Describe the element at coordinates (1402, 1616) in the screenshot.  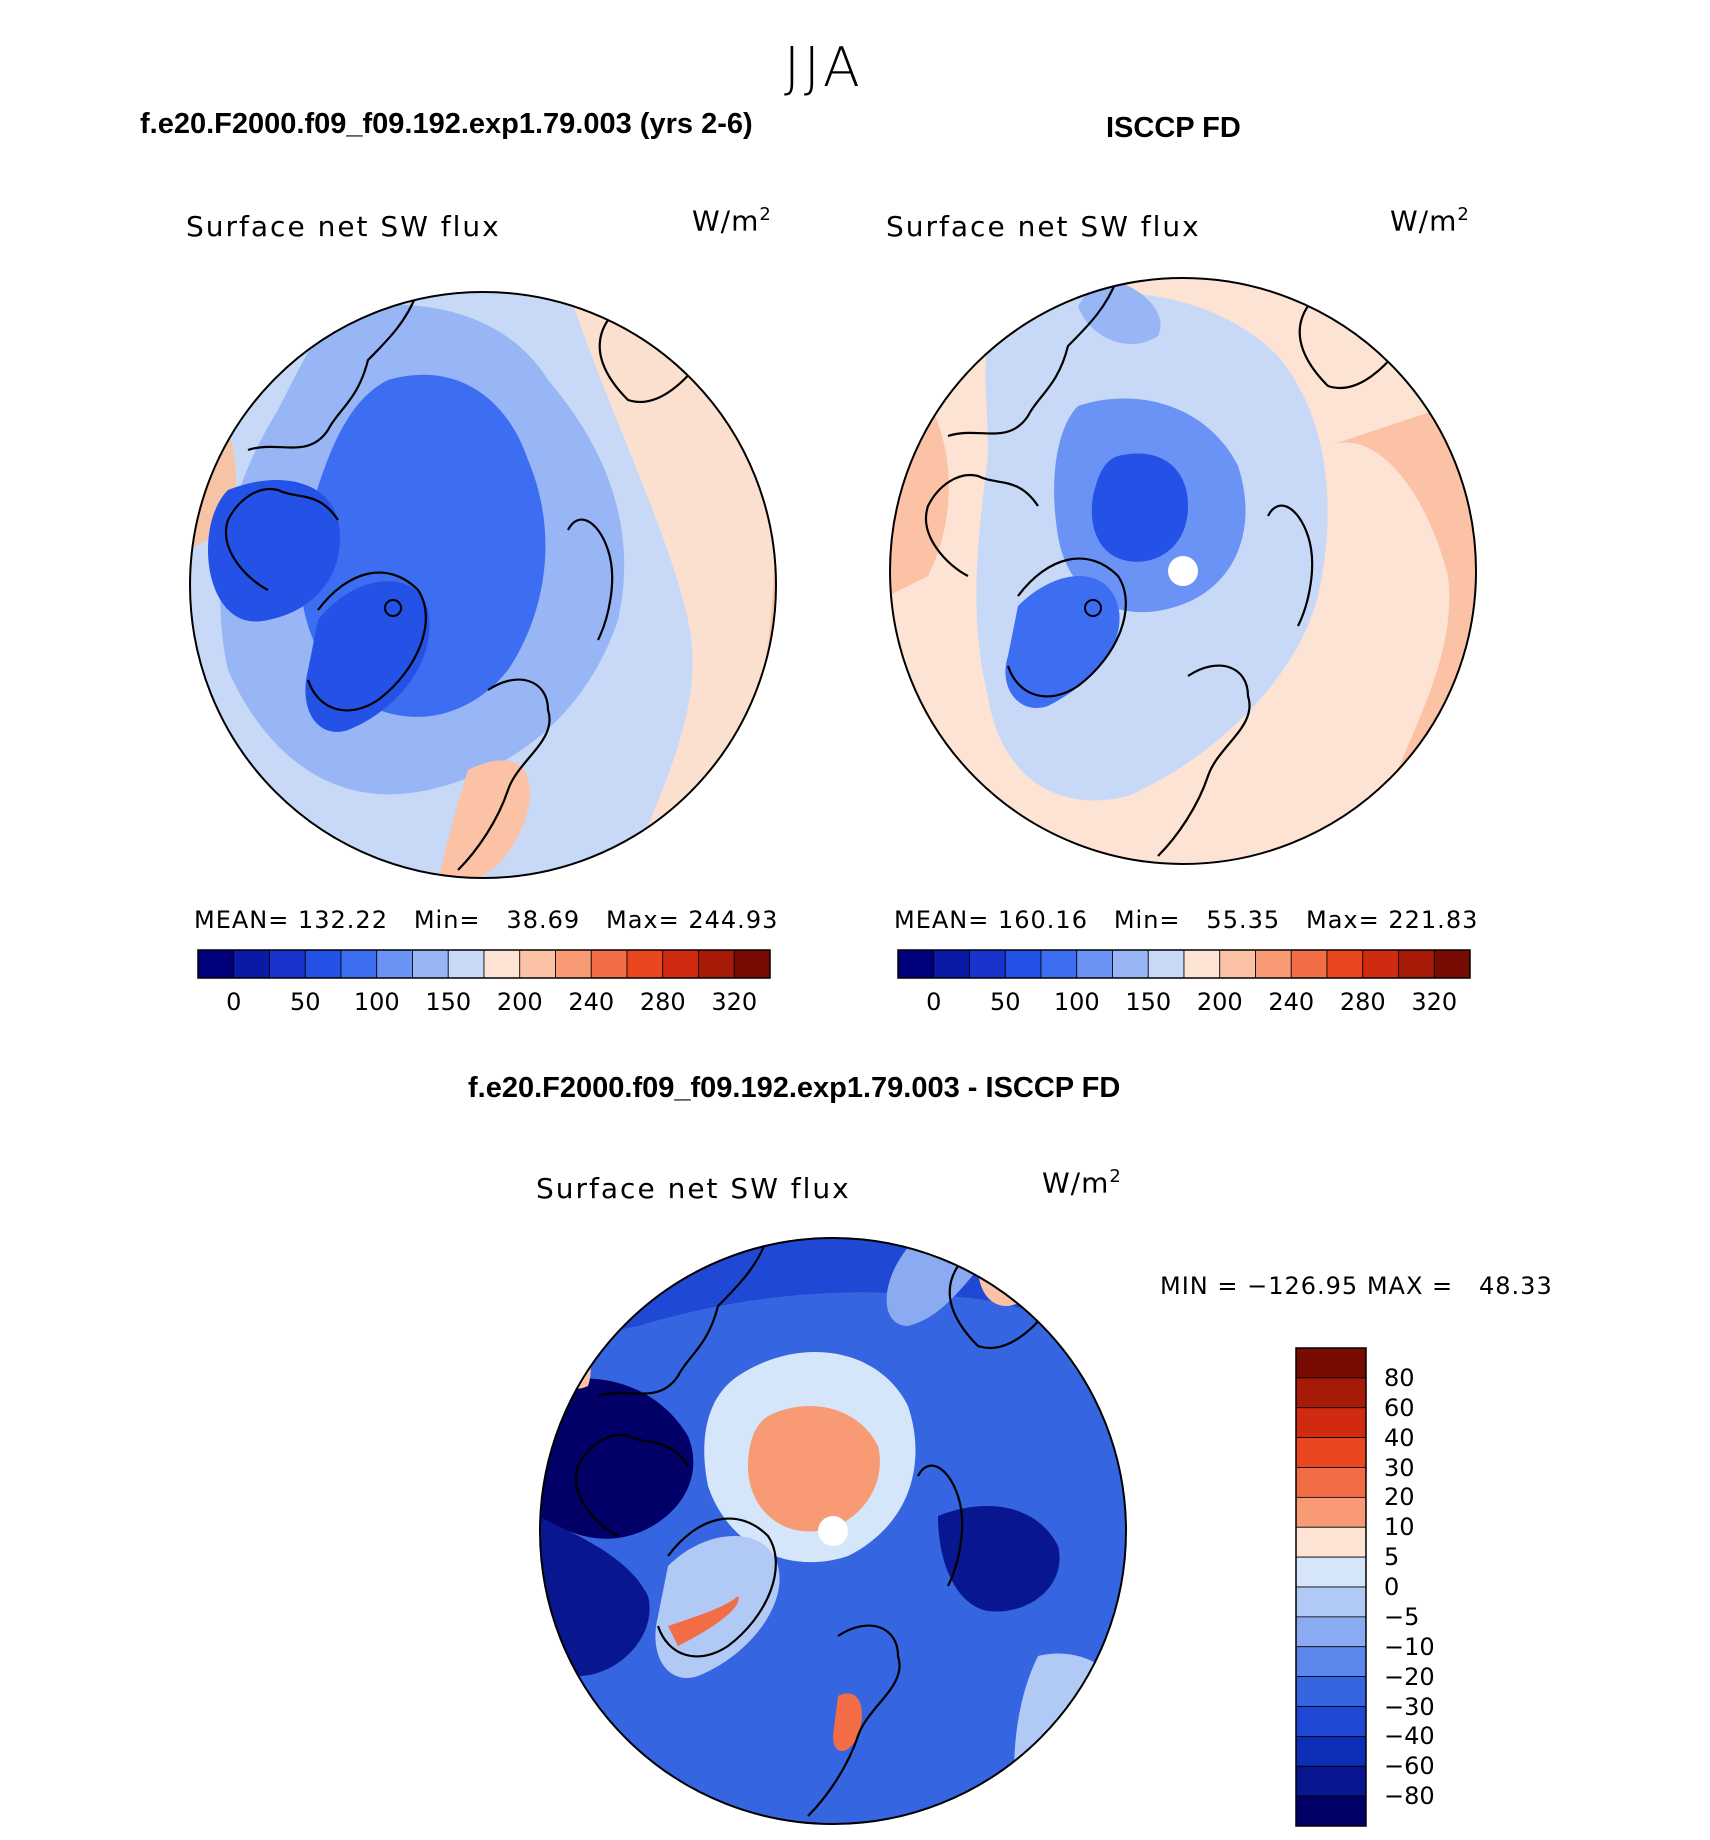
I see `colorbar-tick-label: −5` at that location.